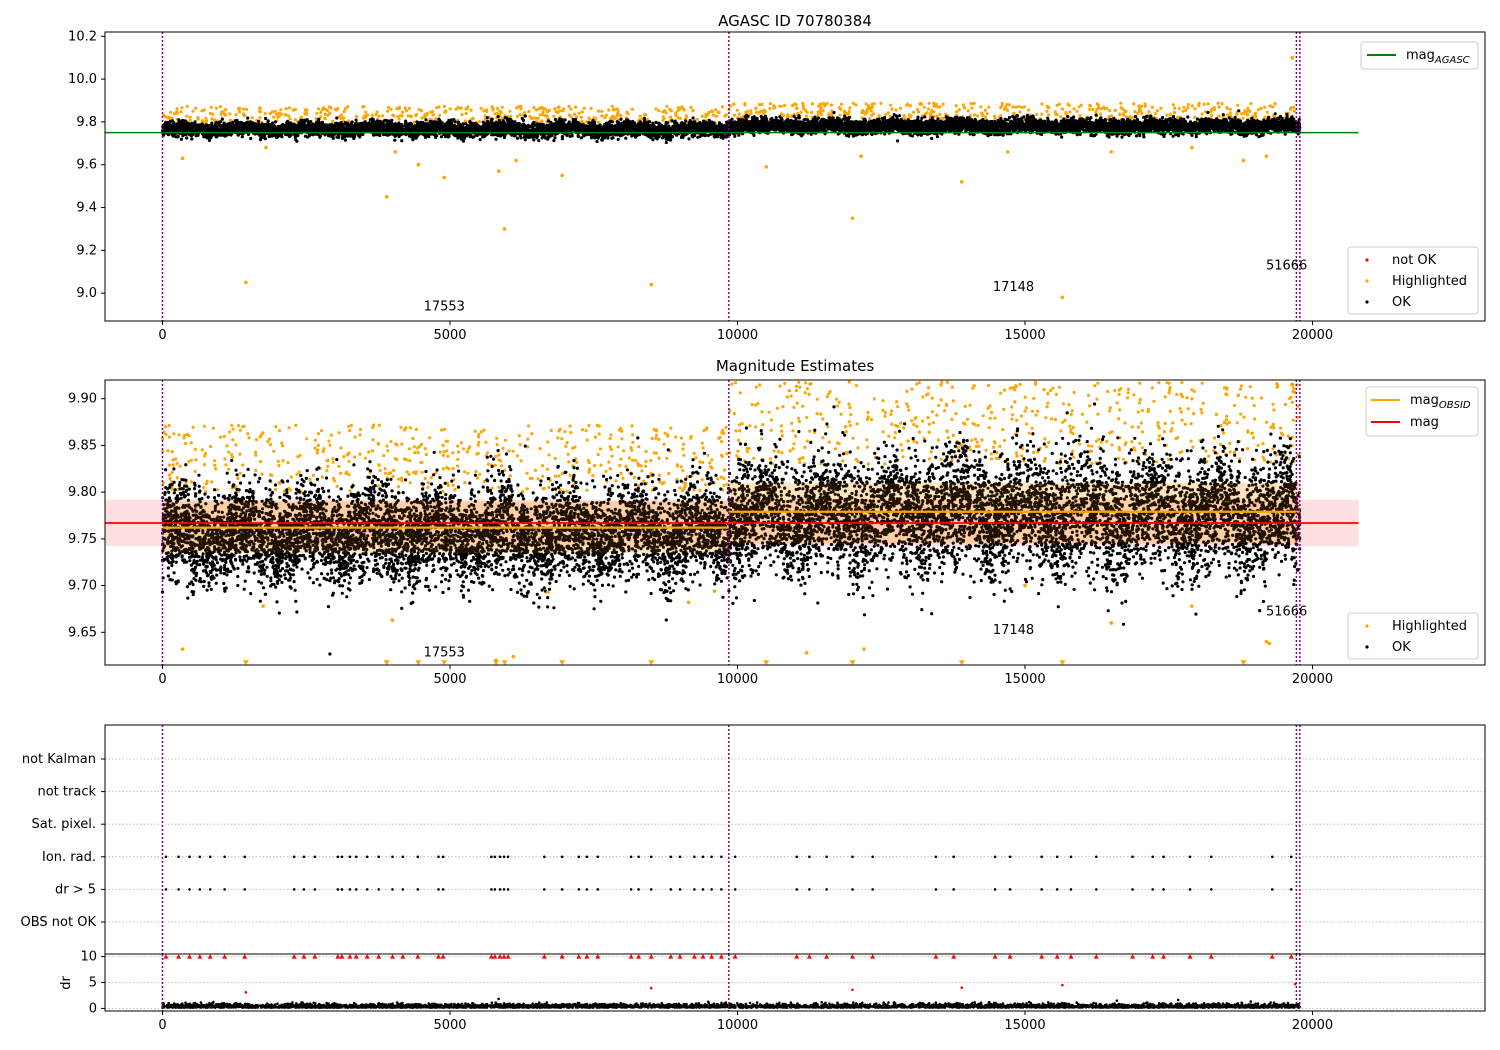 This screenshot has width=1500, height=1050. What do you see at coordinates (64, 824) in the screenshot?
I see `flag-category-label: Sat. pixel.` at bounding box center [64, 824].